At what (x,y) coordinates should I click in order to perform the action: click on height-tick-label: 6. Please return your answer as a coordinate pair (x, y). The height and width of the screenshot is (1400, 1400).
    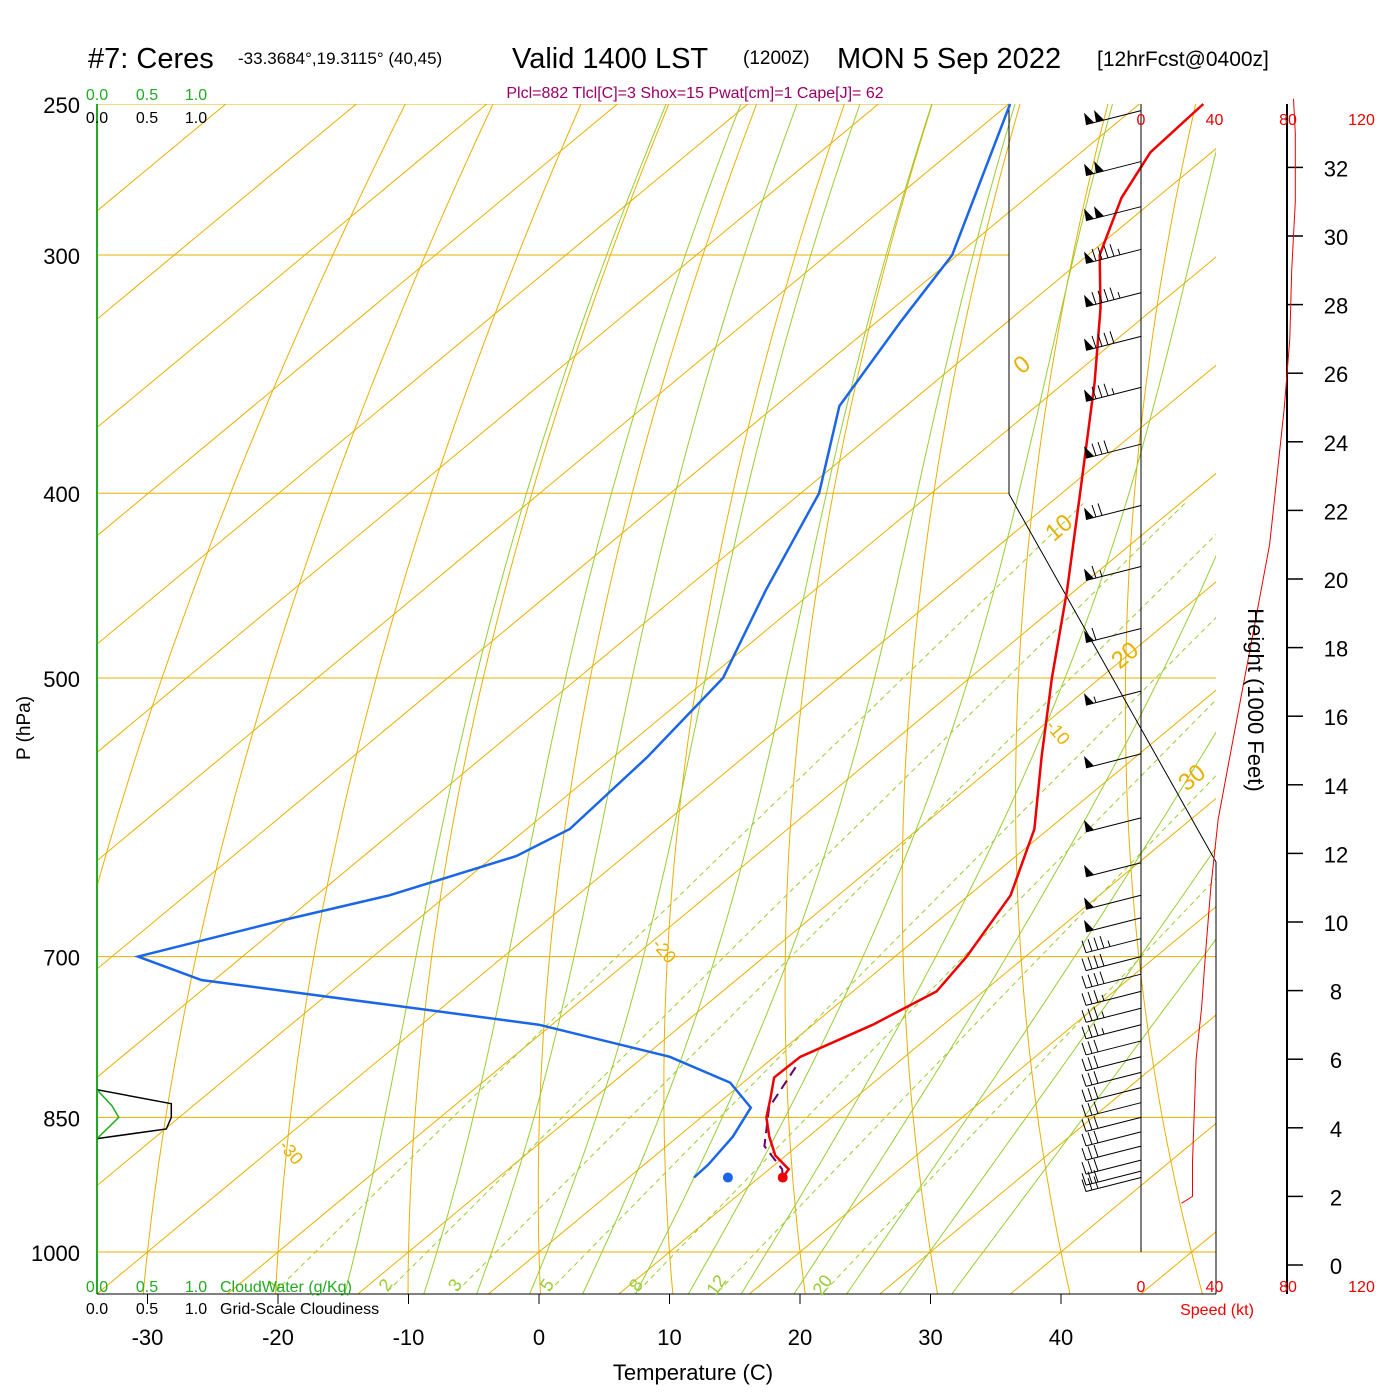
    Looking at the image, I should click on (1336, 1060).